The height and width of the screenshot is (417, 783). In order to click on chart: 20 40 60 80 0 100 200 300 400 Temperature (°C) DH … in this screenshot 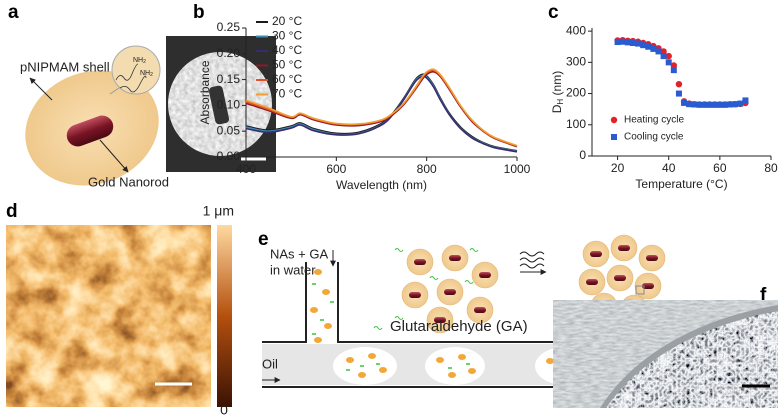, I will do `click(664, 107)`.